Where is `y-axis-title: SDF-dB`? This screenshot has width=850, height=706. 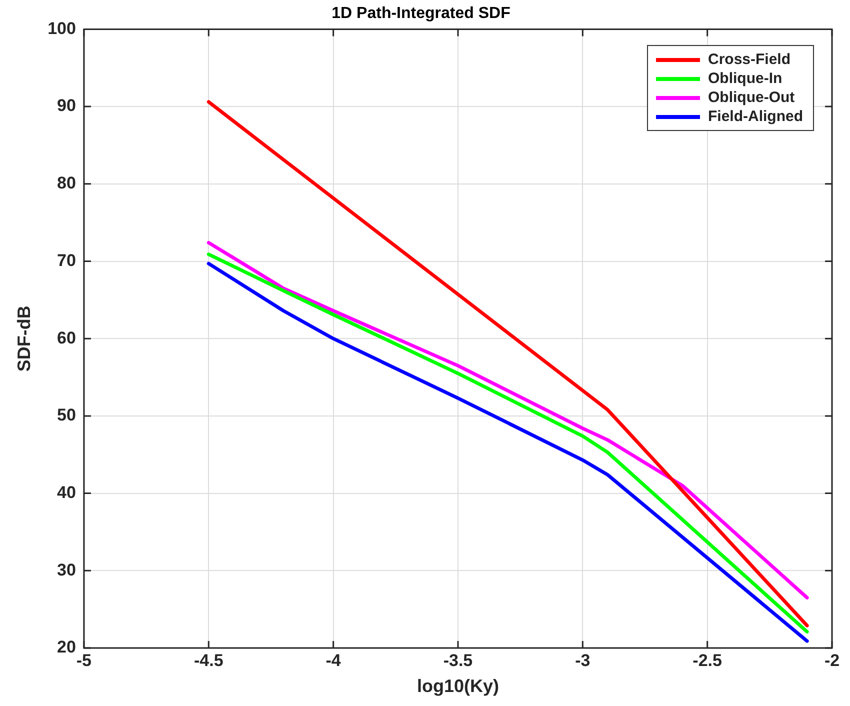
y-axis-title: SDF-dB is located at coordinates (24, 339).